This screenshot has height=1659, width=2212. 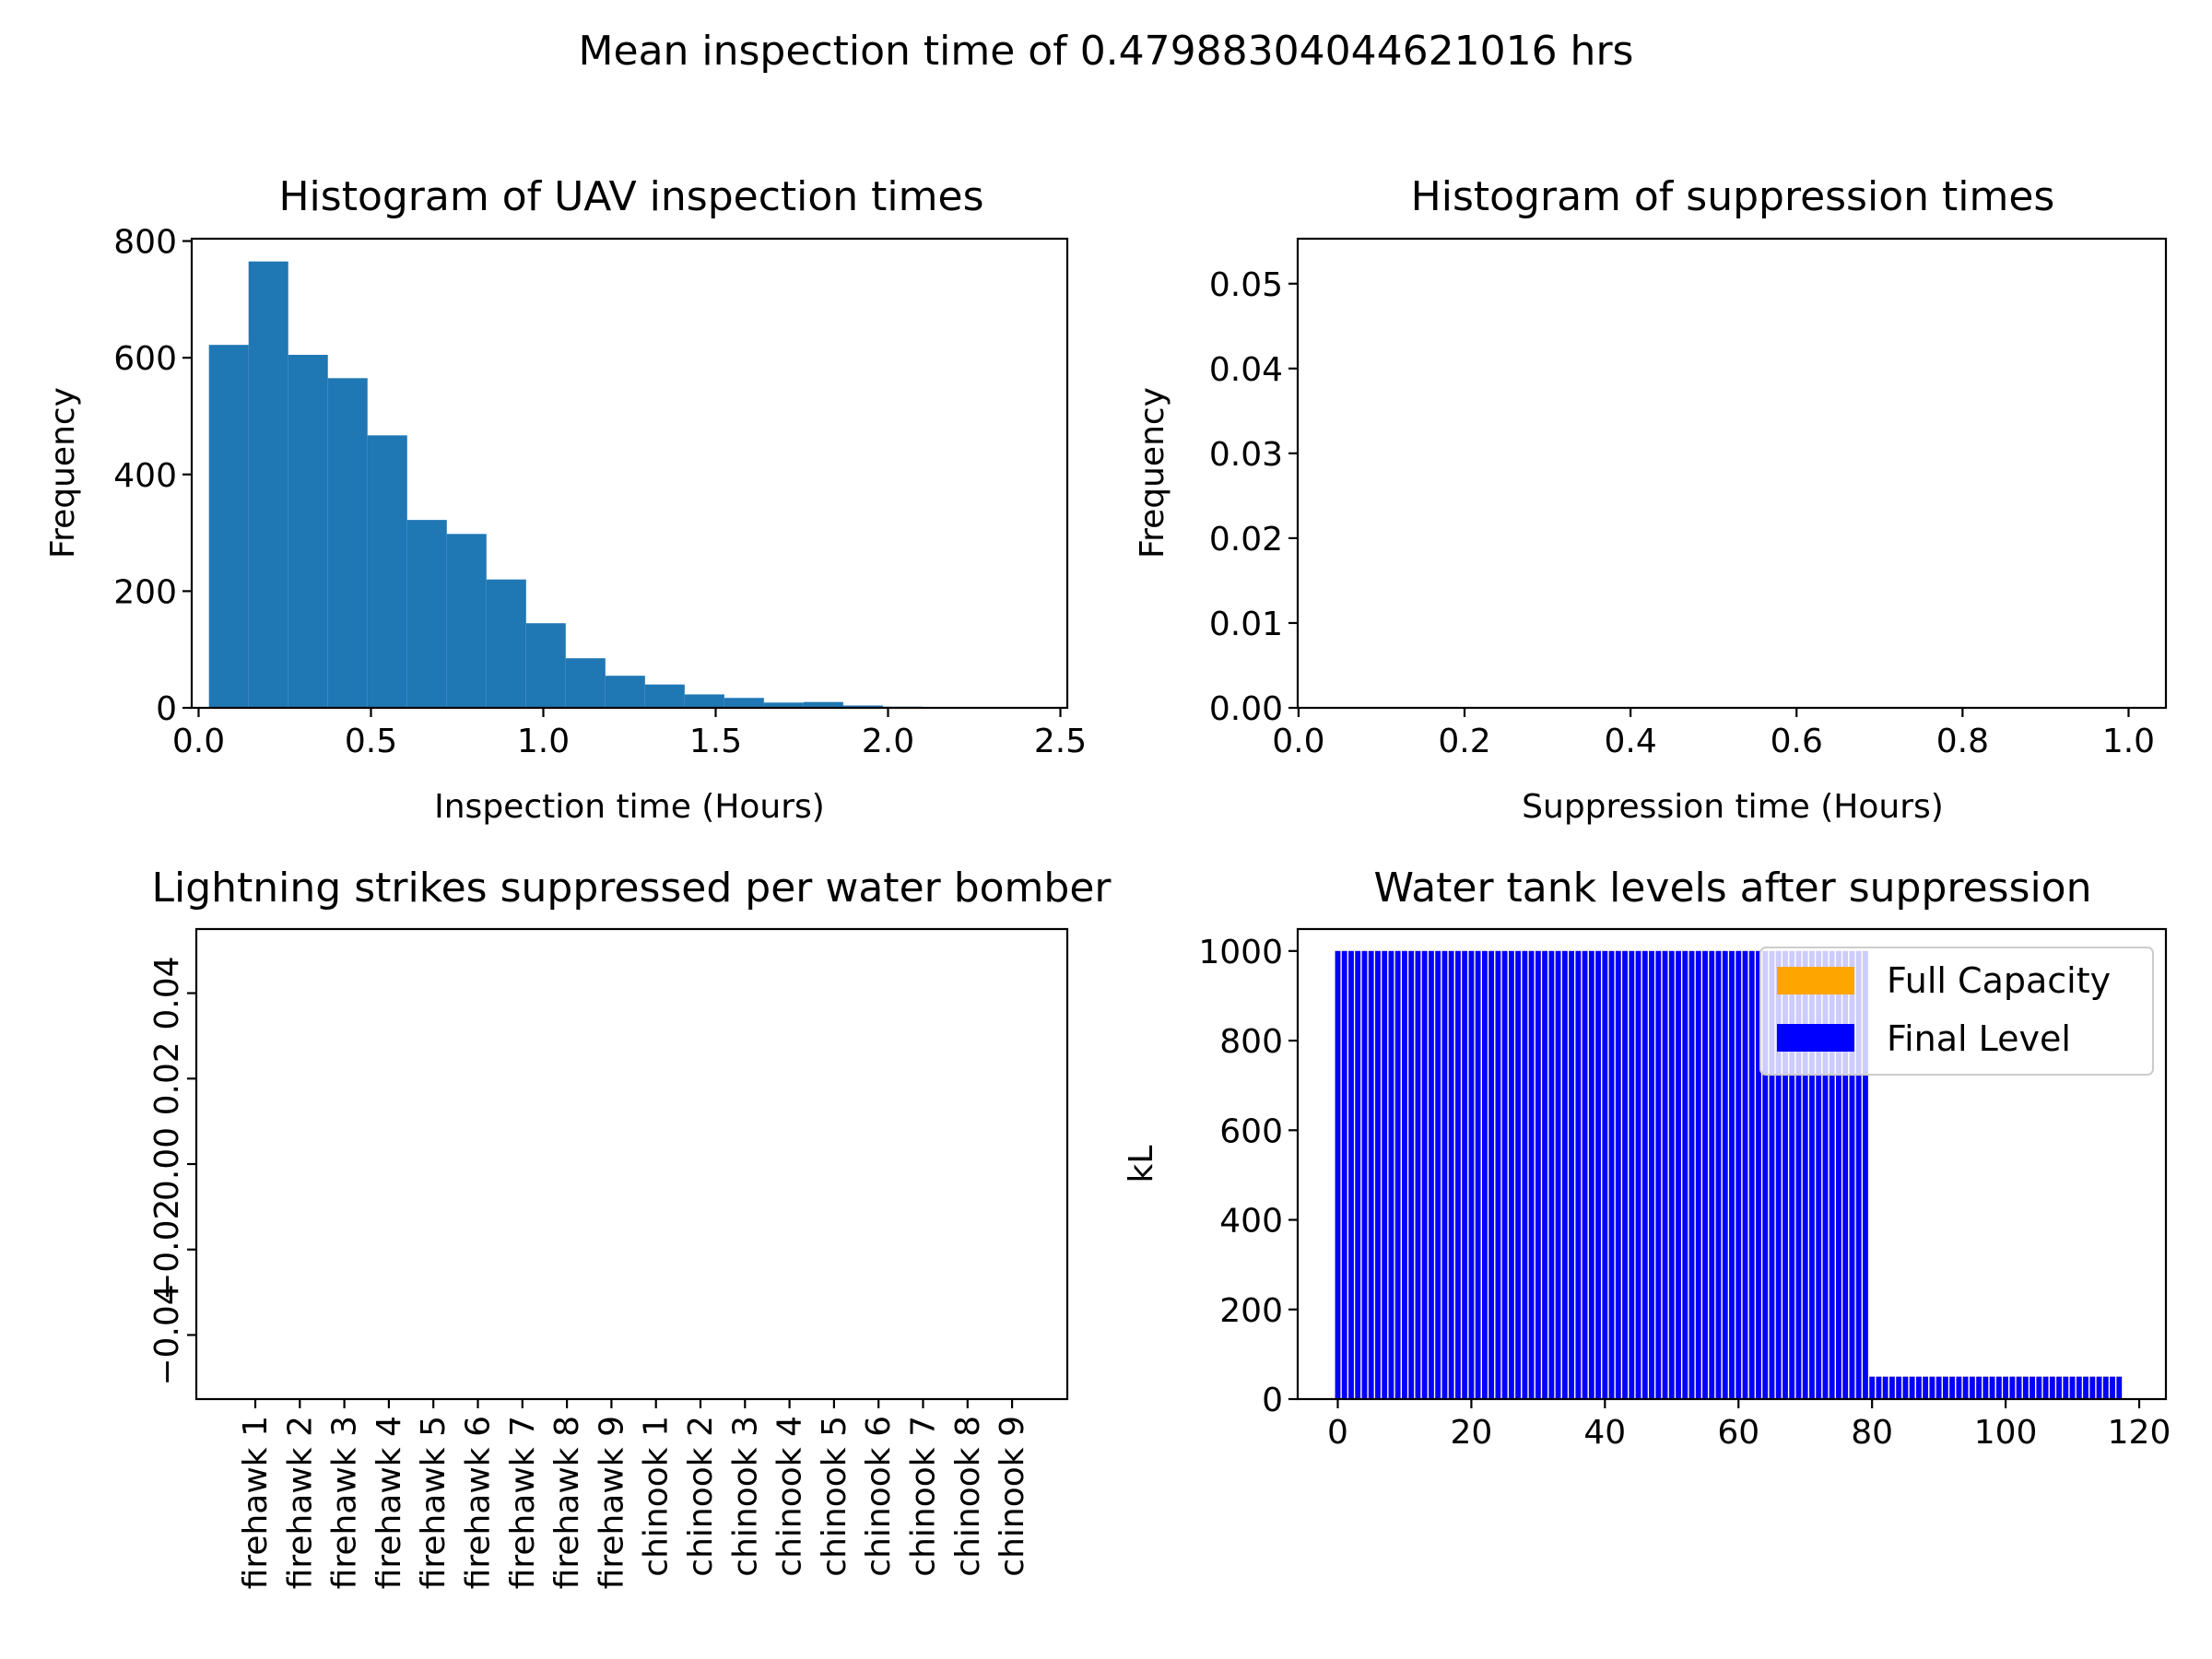 I want to click on legend-swatch-final-level, so click(x=1815, y=1038).